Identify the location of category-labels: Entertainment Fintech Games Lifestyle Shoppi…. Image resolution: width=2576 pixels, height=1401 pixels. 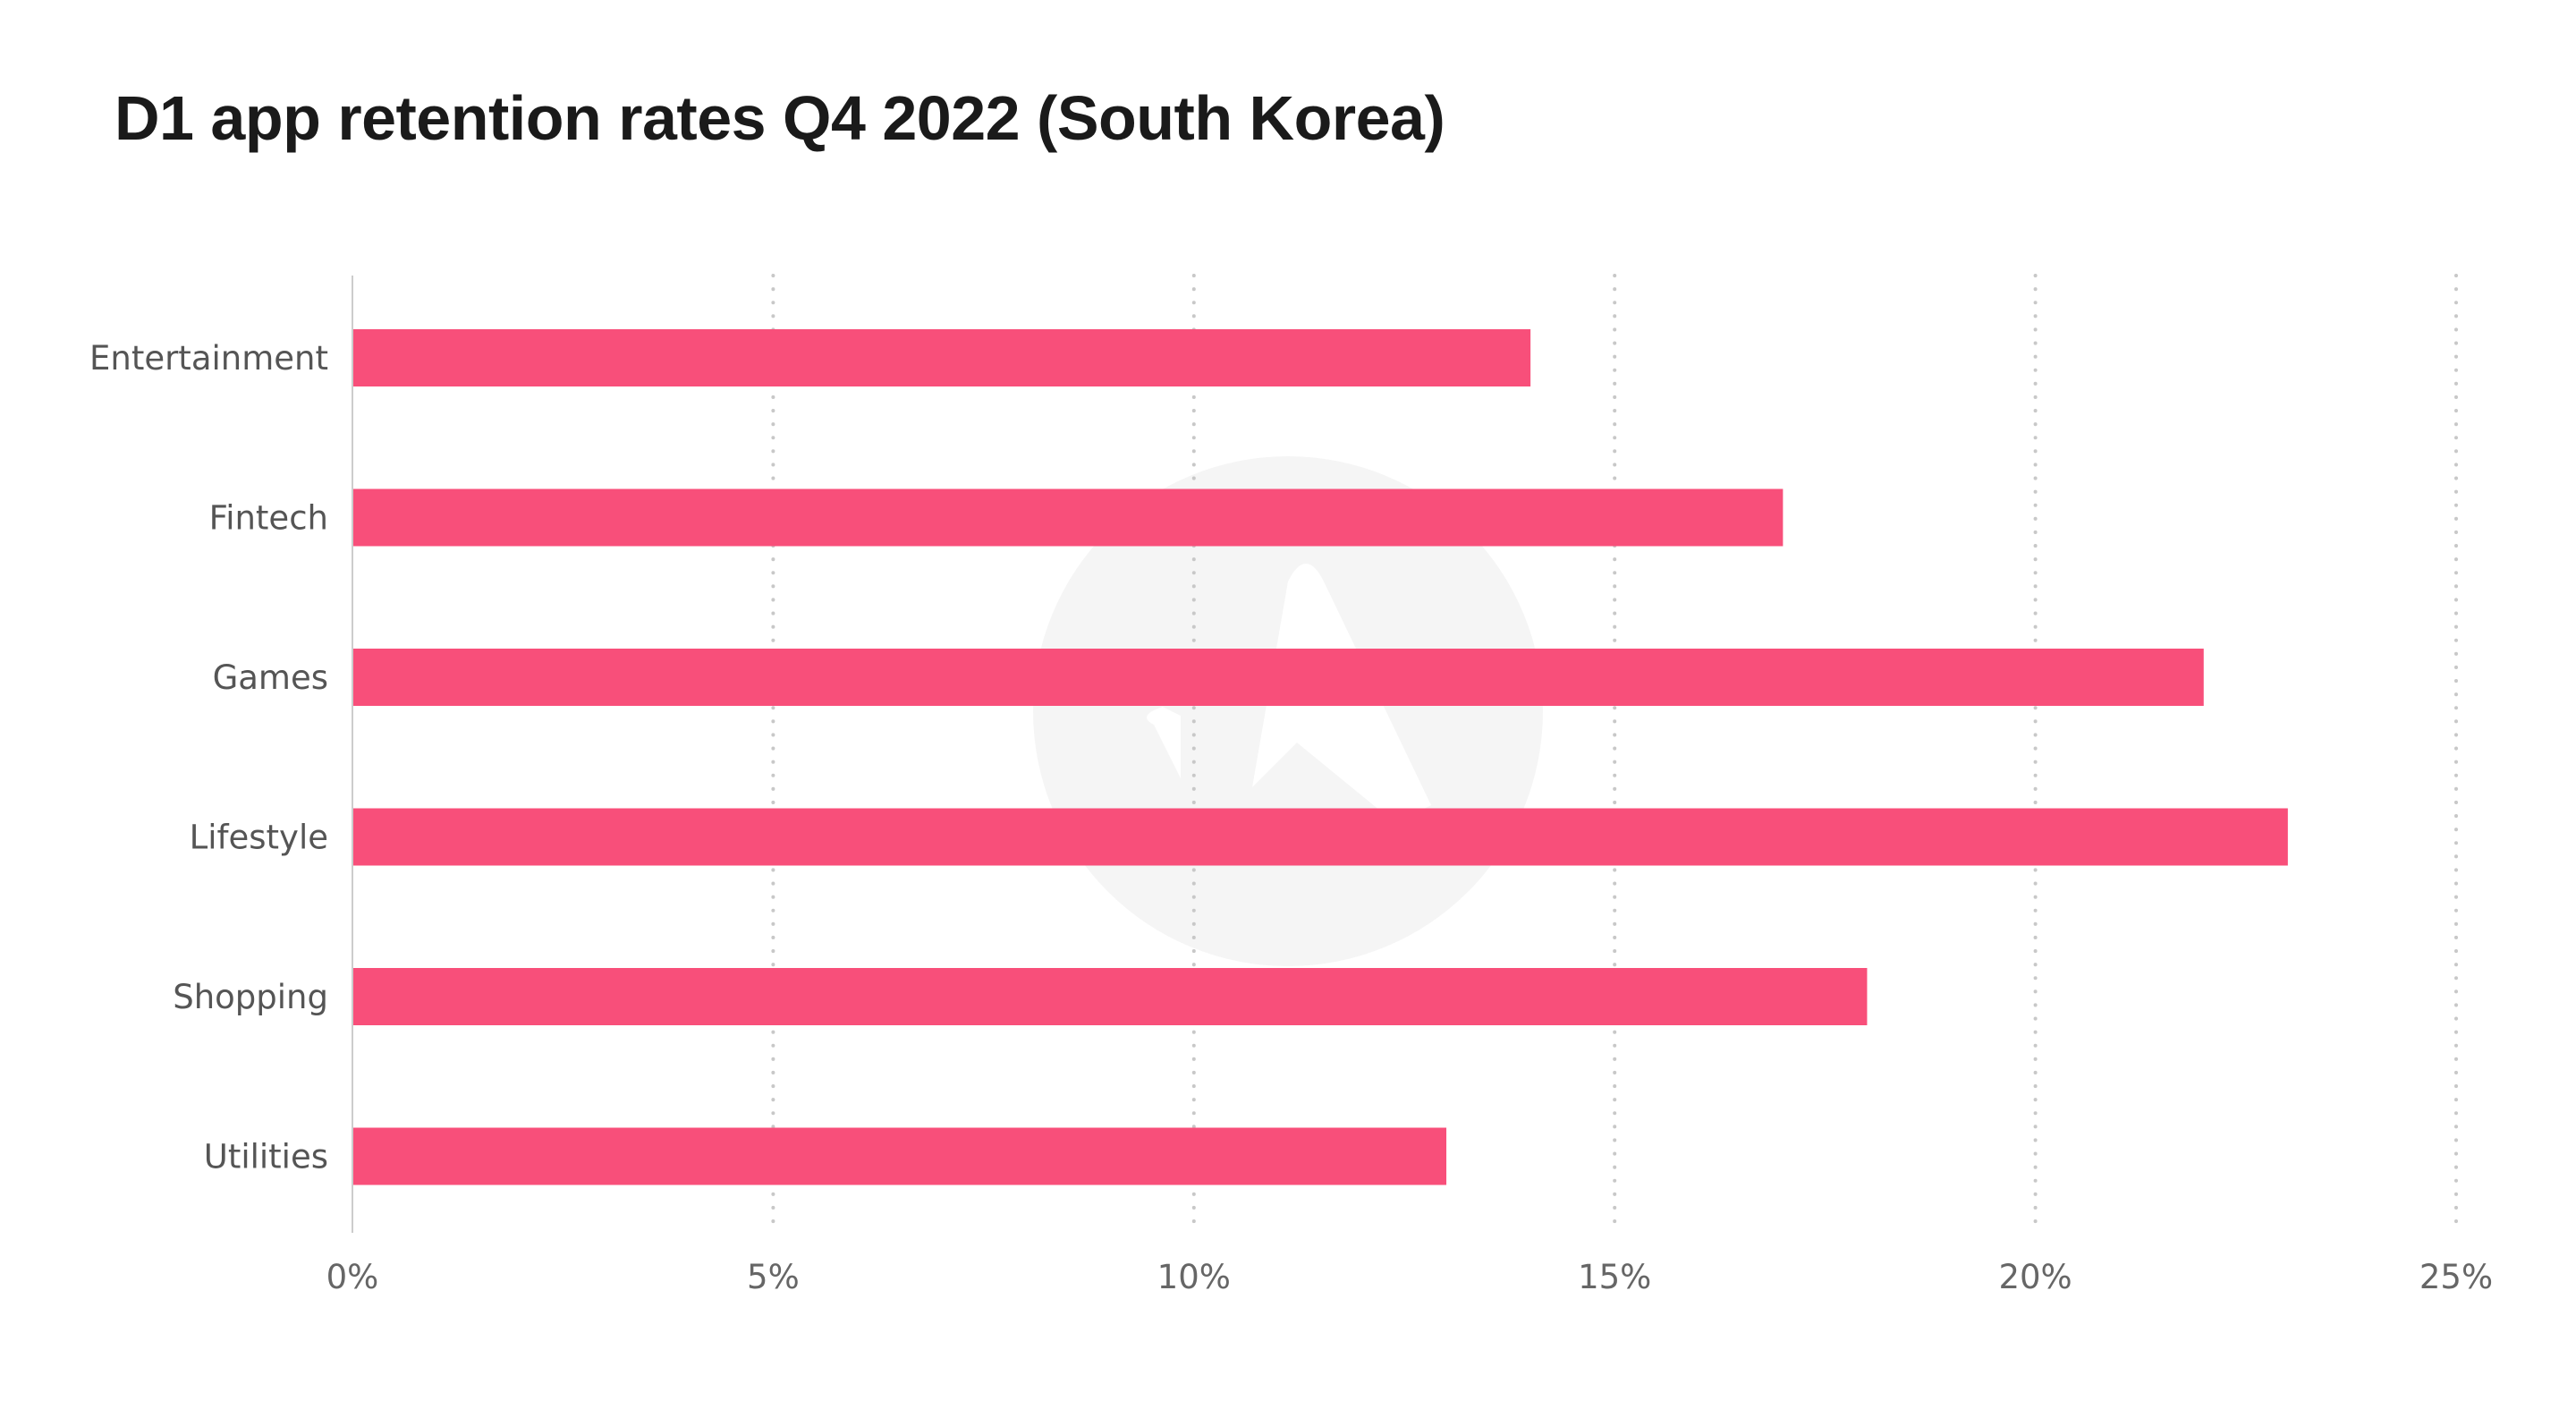
(208, 757).